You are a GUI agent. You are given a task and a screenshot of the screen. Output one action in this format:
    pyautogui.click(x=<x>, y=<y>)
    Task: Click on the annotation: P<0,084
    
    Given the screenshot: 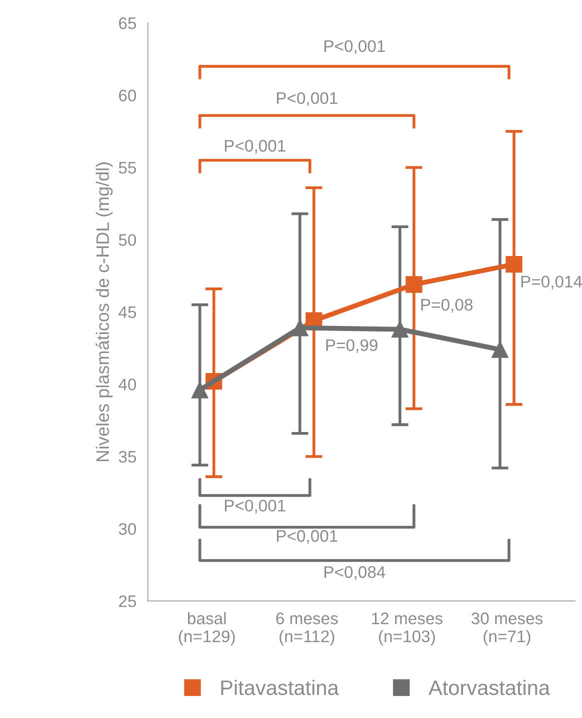 What is the action you would take?
    pyautogui.click(x=355, y=573)
    